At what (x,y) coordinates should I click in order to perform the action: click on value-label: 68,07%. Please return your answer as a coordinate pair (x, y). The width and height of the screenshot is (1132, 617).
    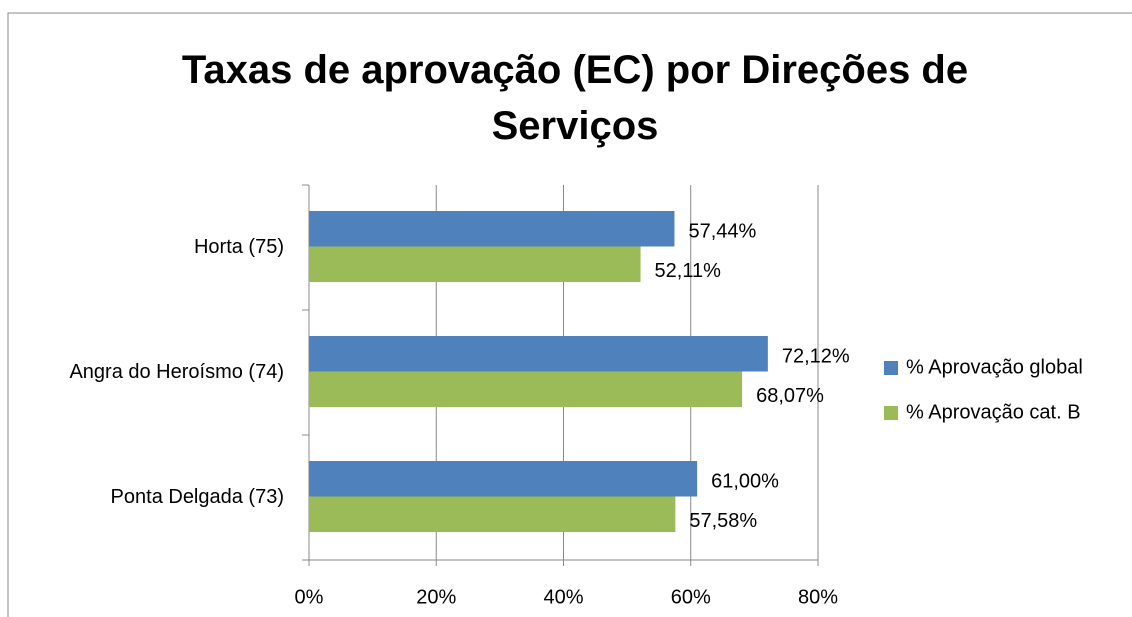
    Looking at the image, I should click on (790, 396).